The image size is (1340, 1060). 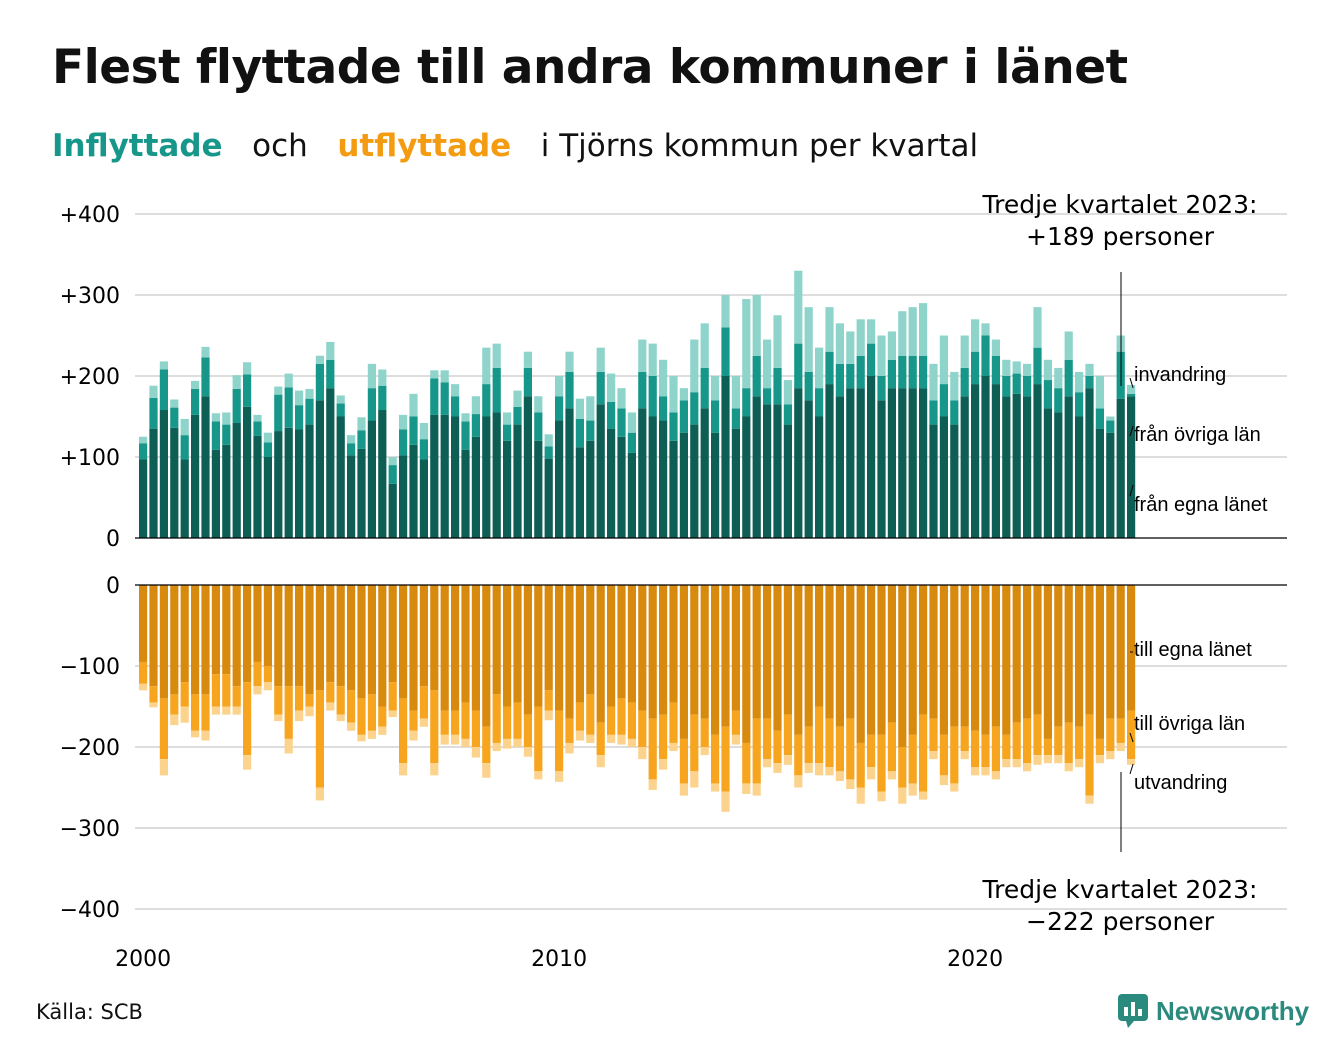 I want to click on y-tick-label-bottom: 0, so click(x=113, y=586).